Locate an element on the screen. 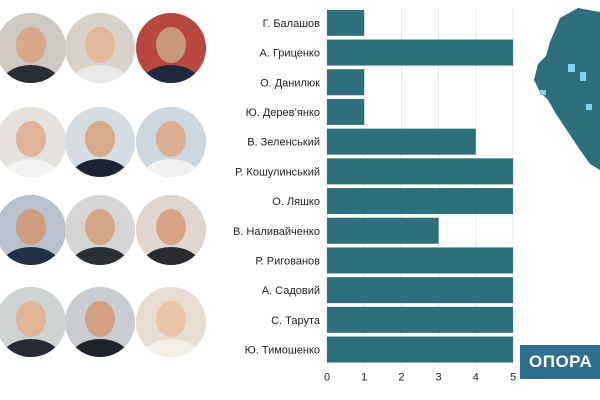  y-tick-label: Г. Балашов is located at coordinates (292, 24).